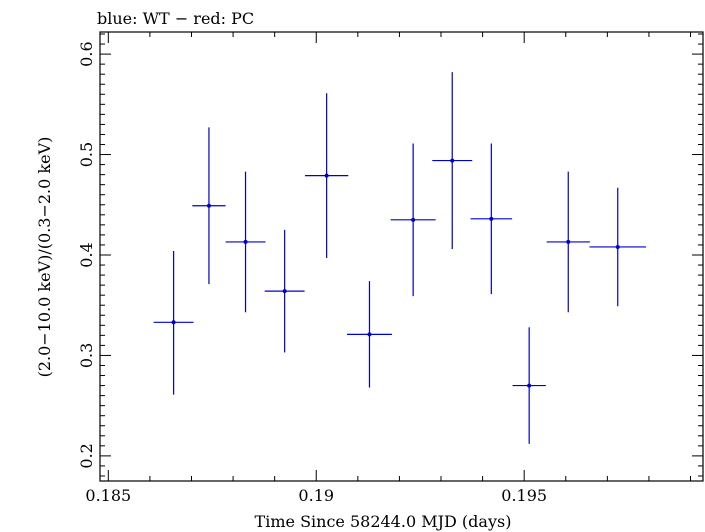  Describe the element at coordinates (316, 495) in the screenshot. I see `x-tick-label: 0.19` at that location.